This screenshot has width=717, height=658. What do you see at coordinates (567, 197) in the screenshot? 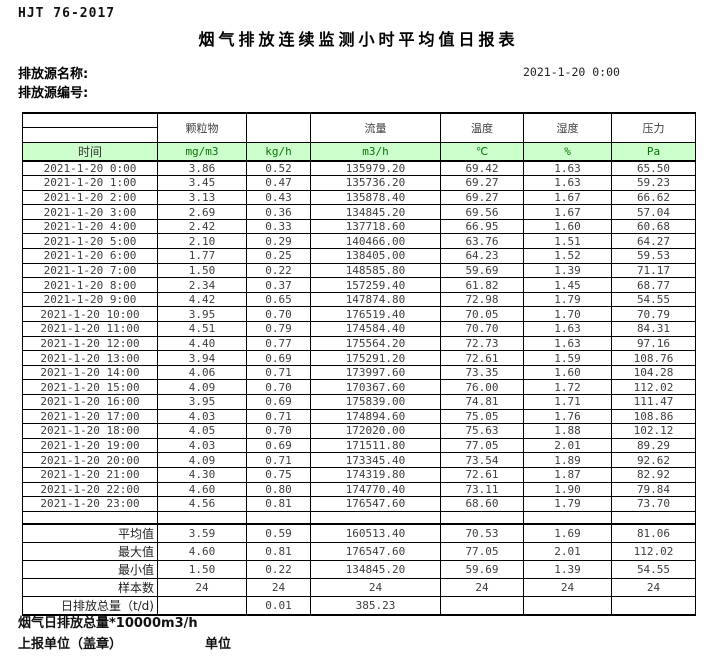
I see `value-cell: 1.67` at bounding box center [567, 197].